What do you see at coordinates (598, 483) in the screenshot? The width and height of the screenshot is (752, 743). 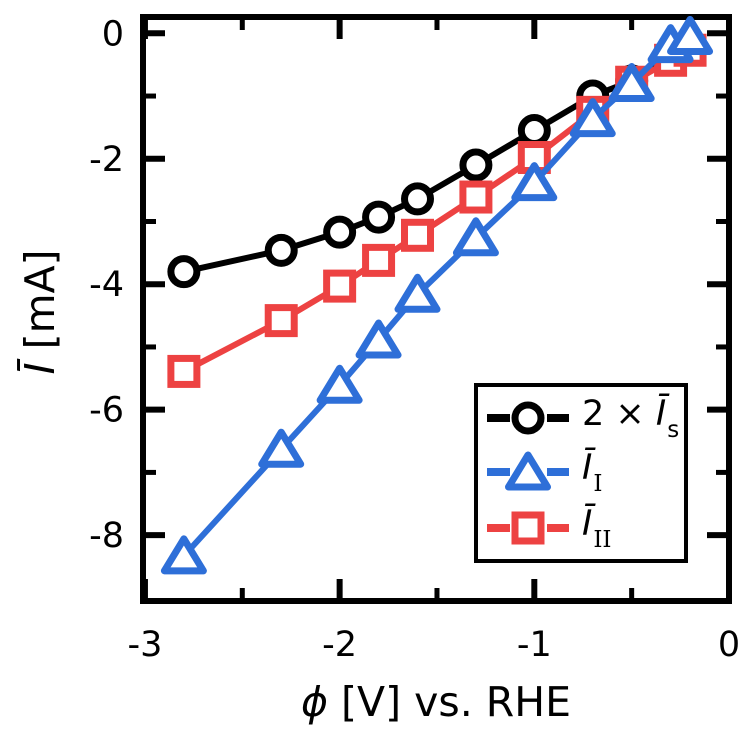 I see `legend-label-sub: I` at bounding box center [598, 483].